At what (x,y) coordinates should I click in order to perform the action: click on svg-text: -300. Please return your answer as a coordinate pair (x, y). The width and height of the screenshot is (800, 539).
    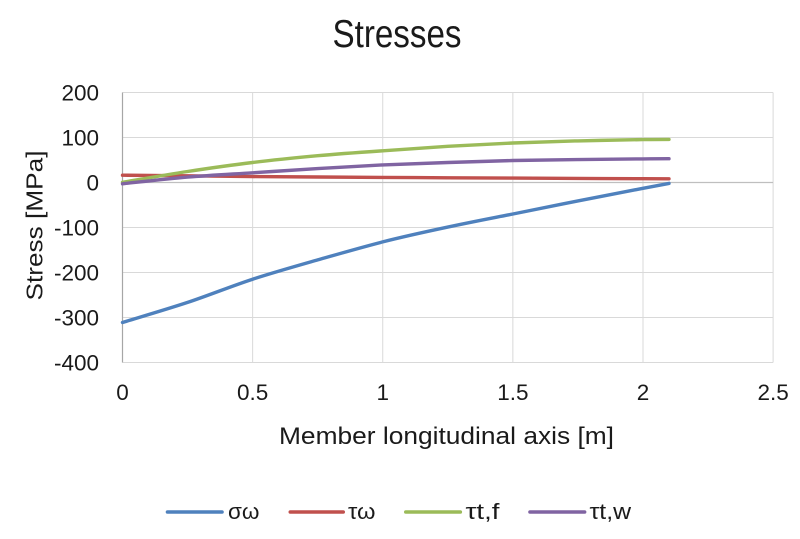
    Looking at the image, I should click on (76, 318).